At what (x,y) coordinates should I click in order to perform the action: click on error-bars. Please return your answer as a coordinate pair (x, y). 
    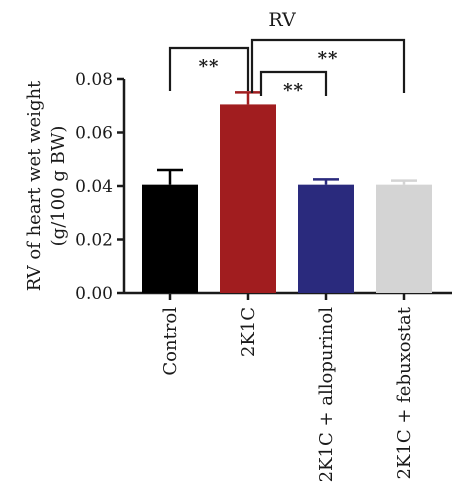
    Looking at the image, I should click on (287, 138).